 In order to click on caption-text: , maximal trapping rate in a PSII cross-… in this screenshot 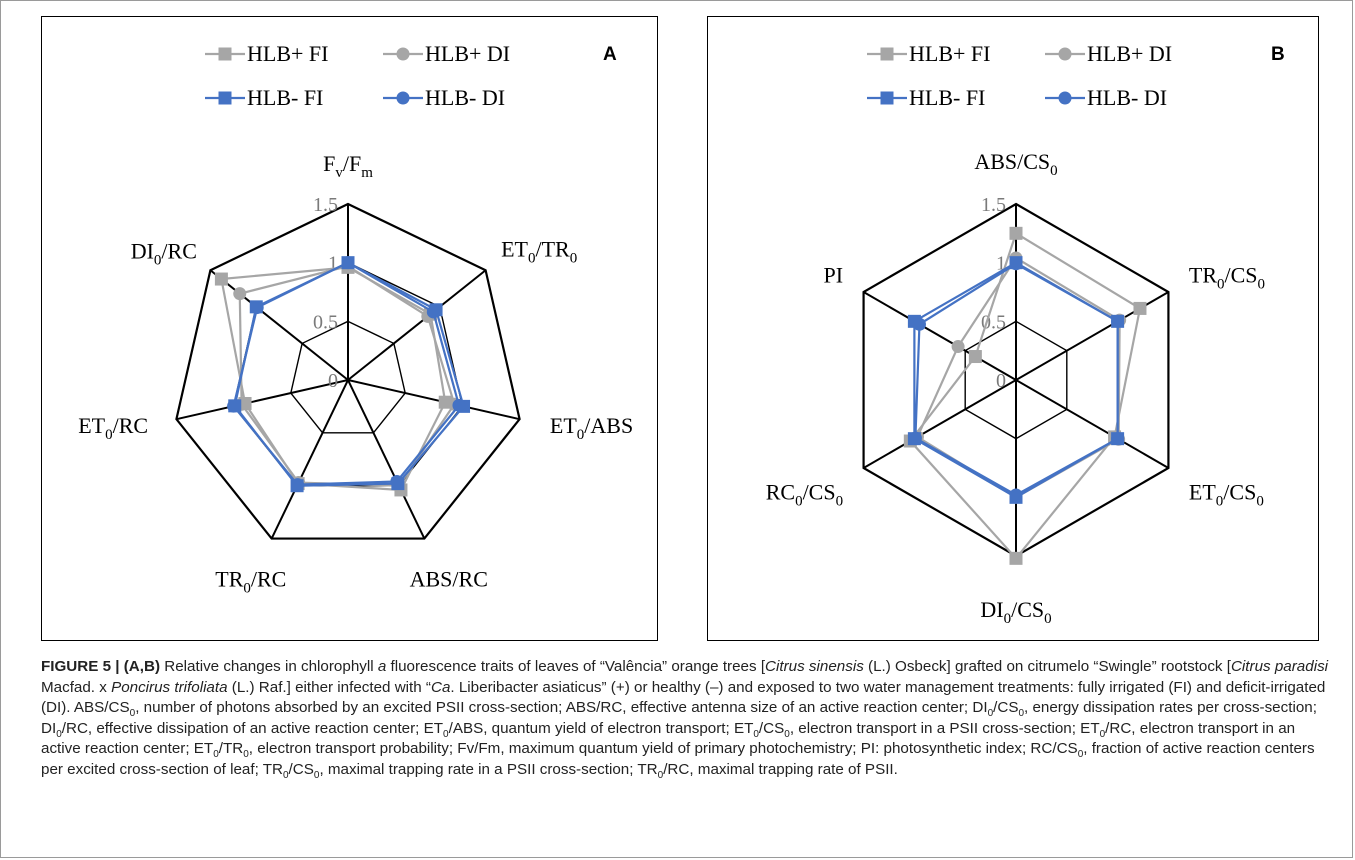, I will do `click(488, 769)`.